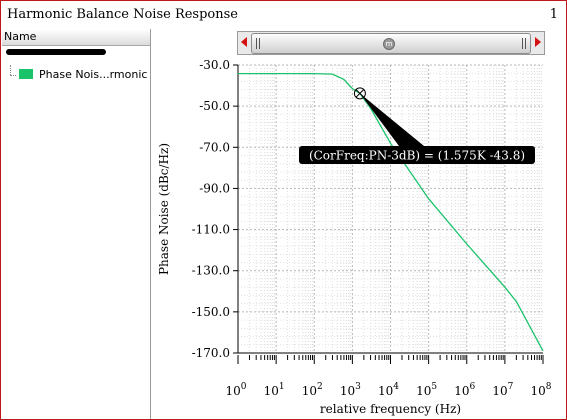 This screenshot has height=420, width=567. What do you see at coordinates (13, 75) in the screenshot?
I see `tree-connector-branch` at bounding box center [13, 75].